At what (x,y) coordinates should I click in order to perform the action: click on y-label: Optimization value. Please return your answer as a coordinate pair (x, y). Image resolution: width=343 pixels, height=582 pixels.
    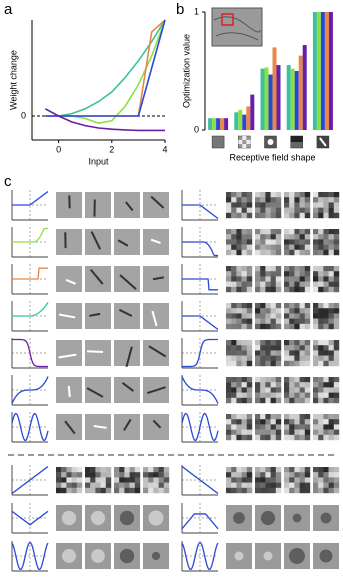
    Looking at the image, I should click on (186, 71).